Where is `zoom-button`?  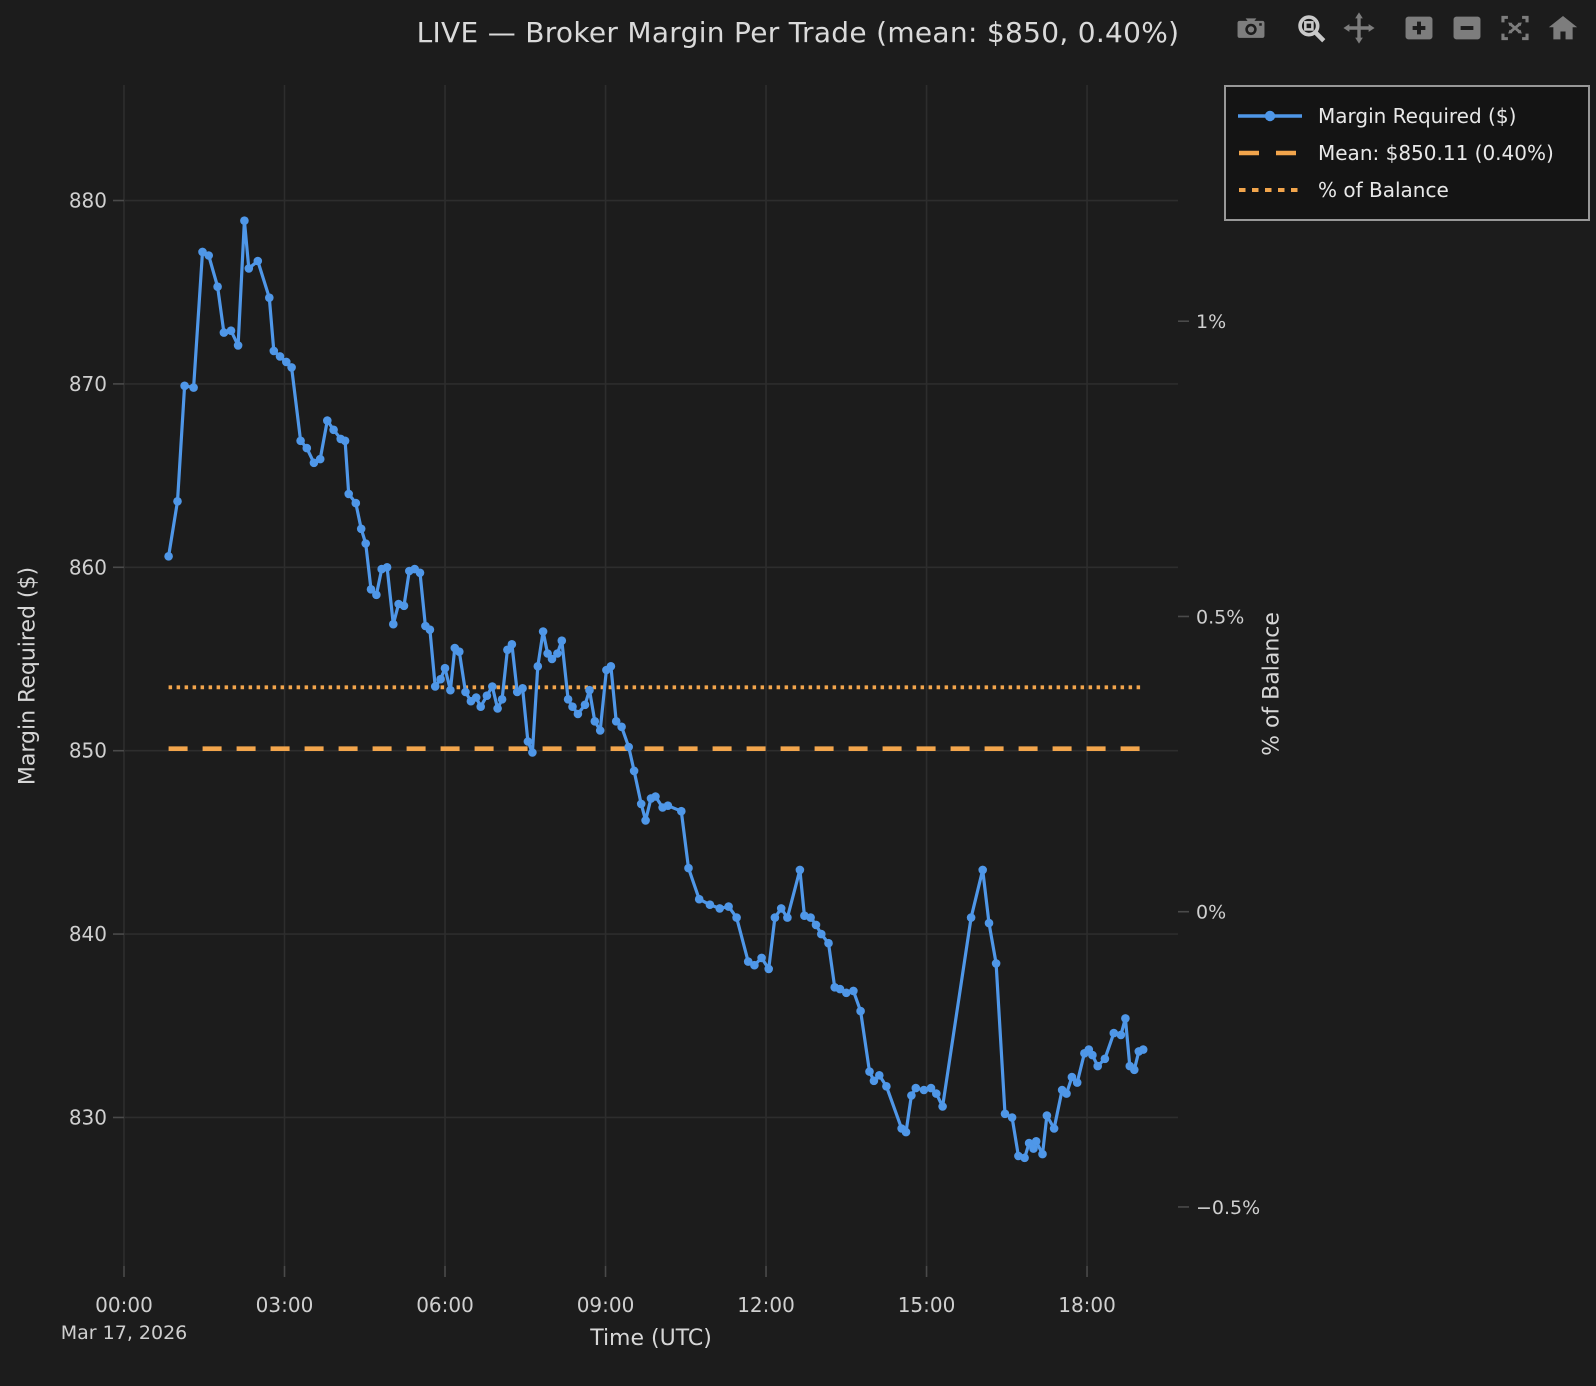 zoom-button is located at coordinates (1311, 28).